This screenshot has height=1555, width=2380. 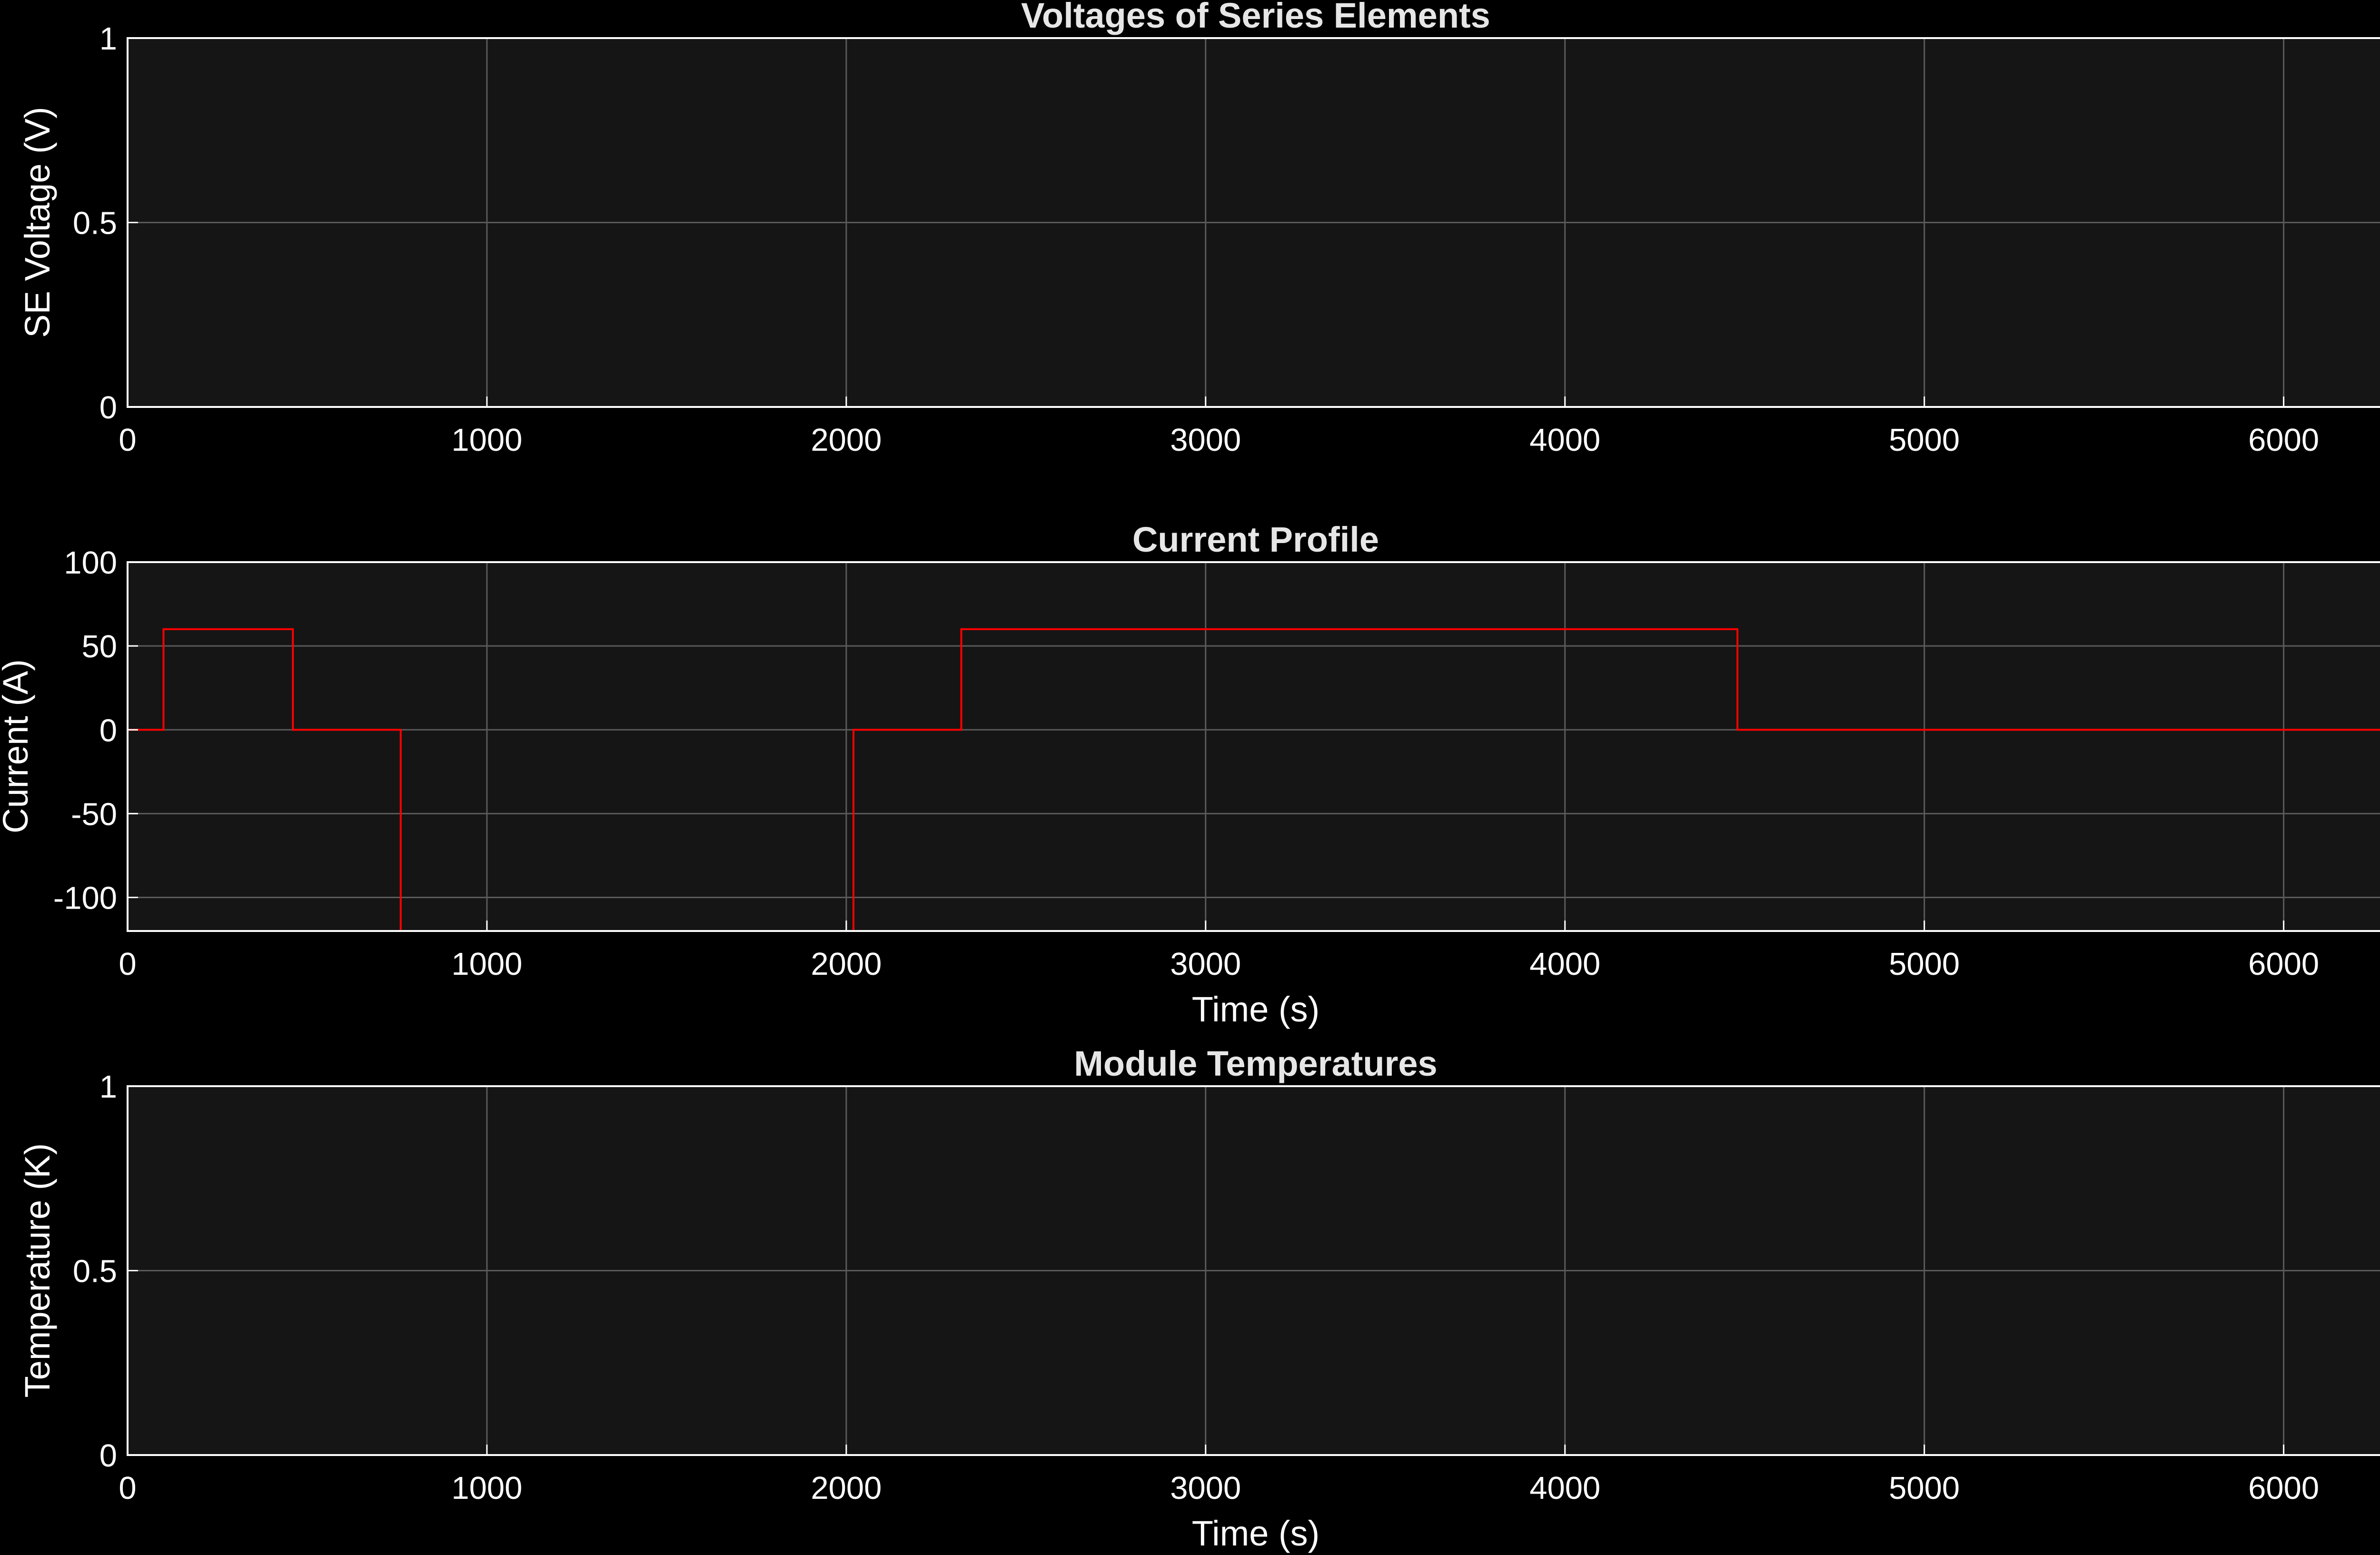 What do you see at coordinates (17, 746) in the screenshot?
I see `y-axis-label: Current (A)` at bounding box center [17, 746].